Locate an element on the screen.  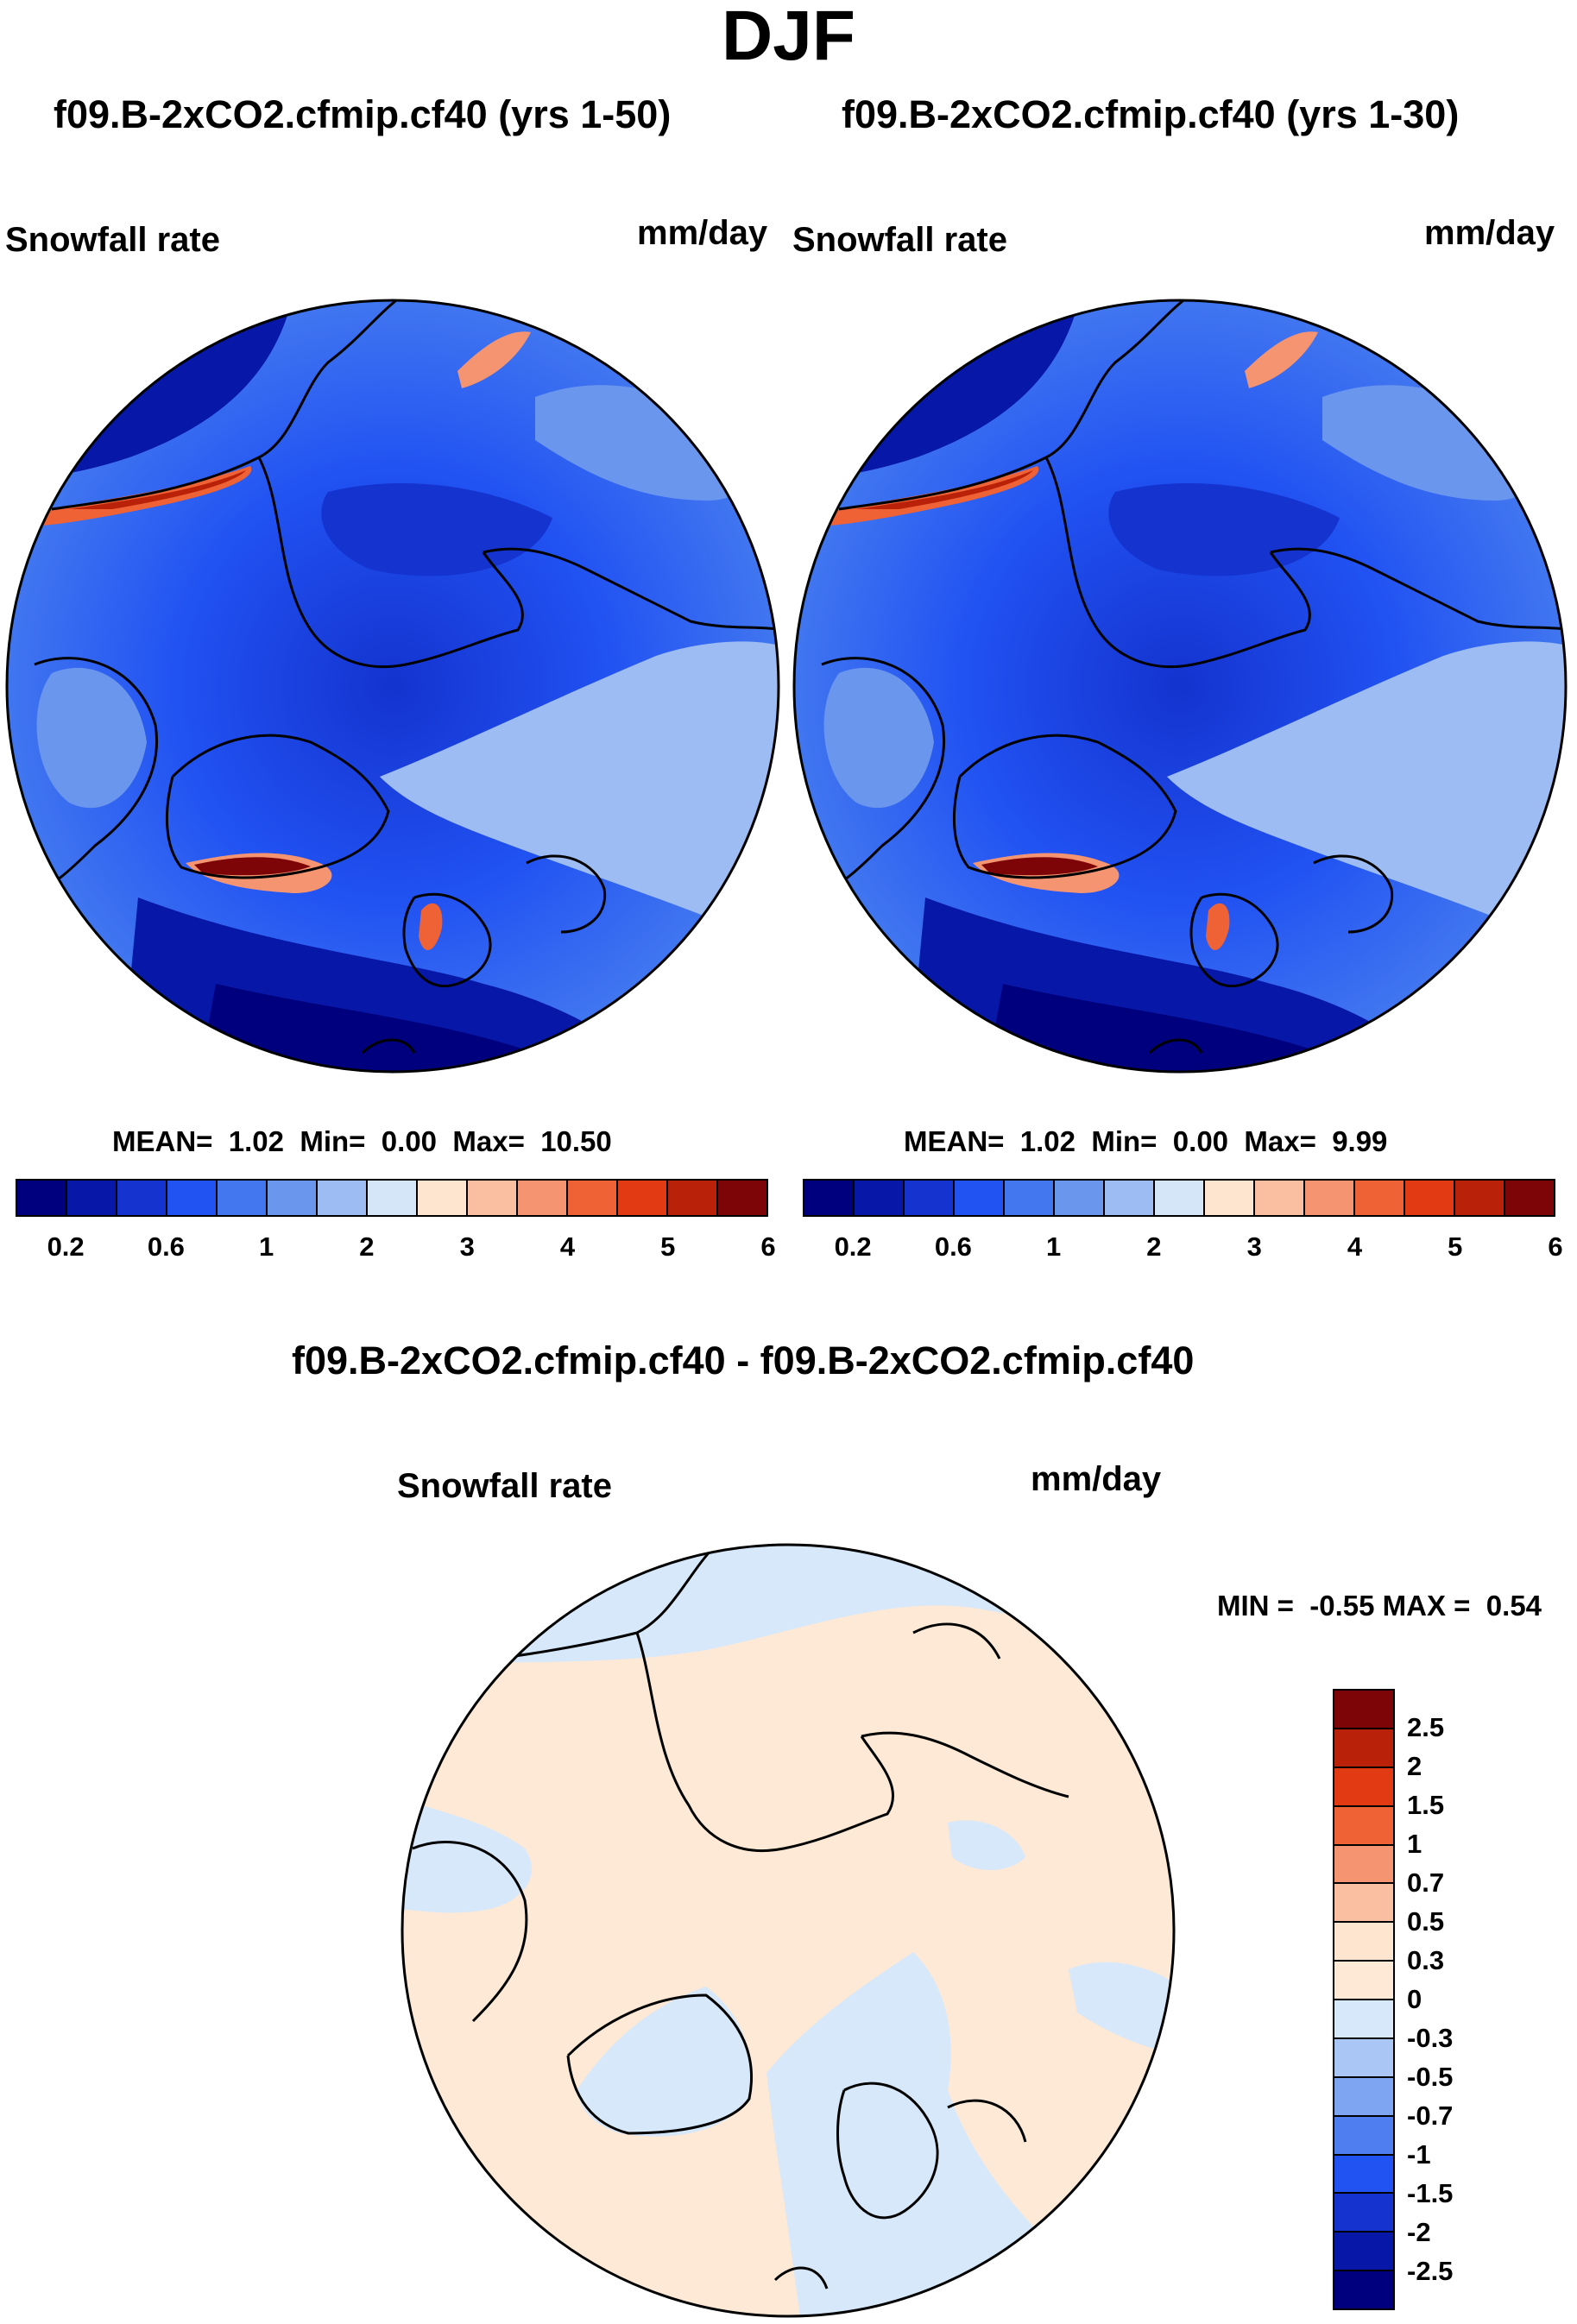
season-title: DJF is located at coordinates (788, 37).